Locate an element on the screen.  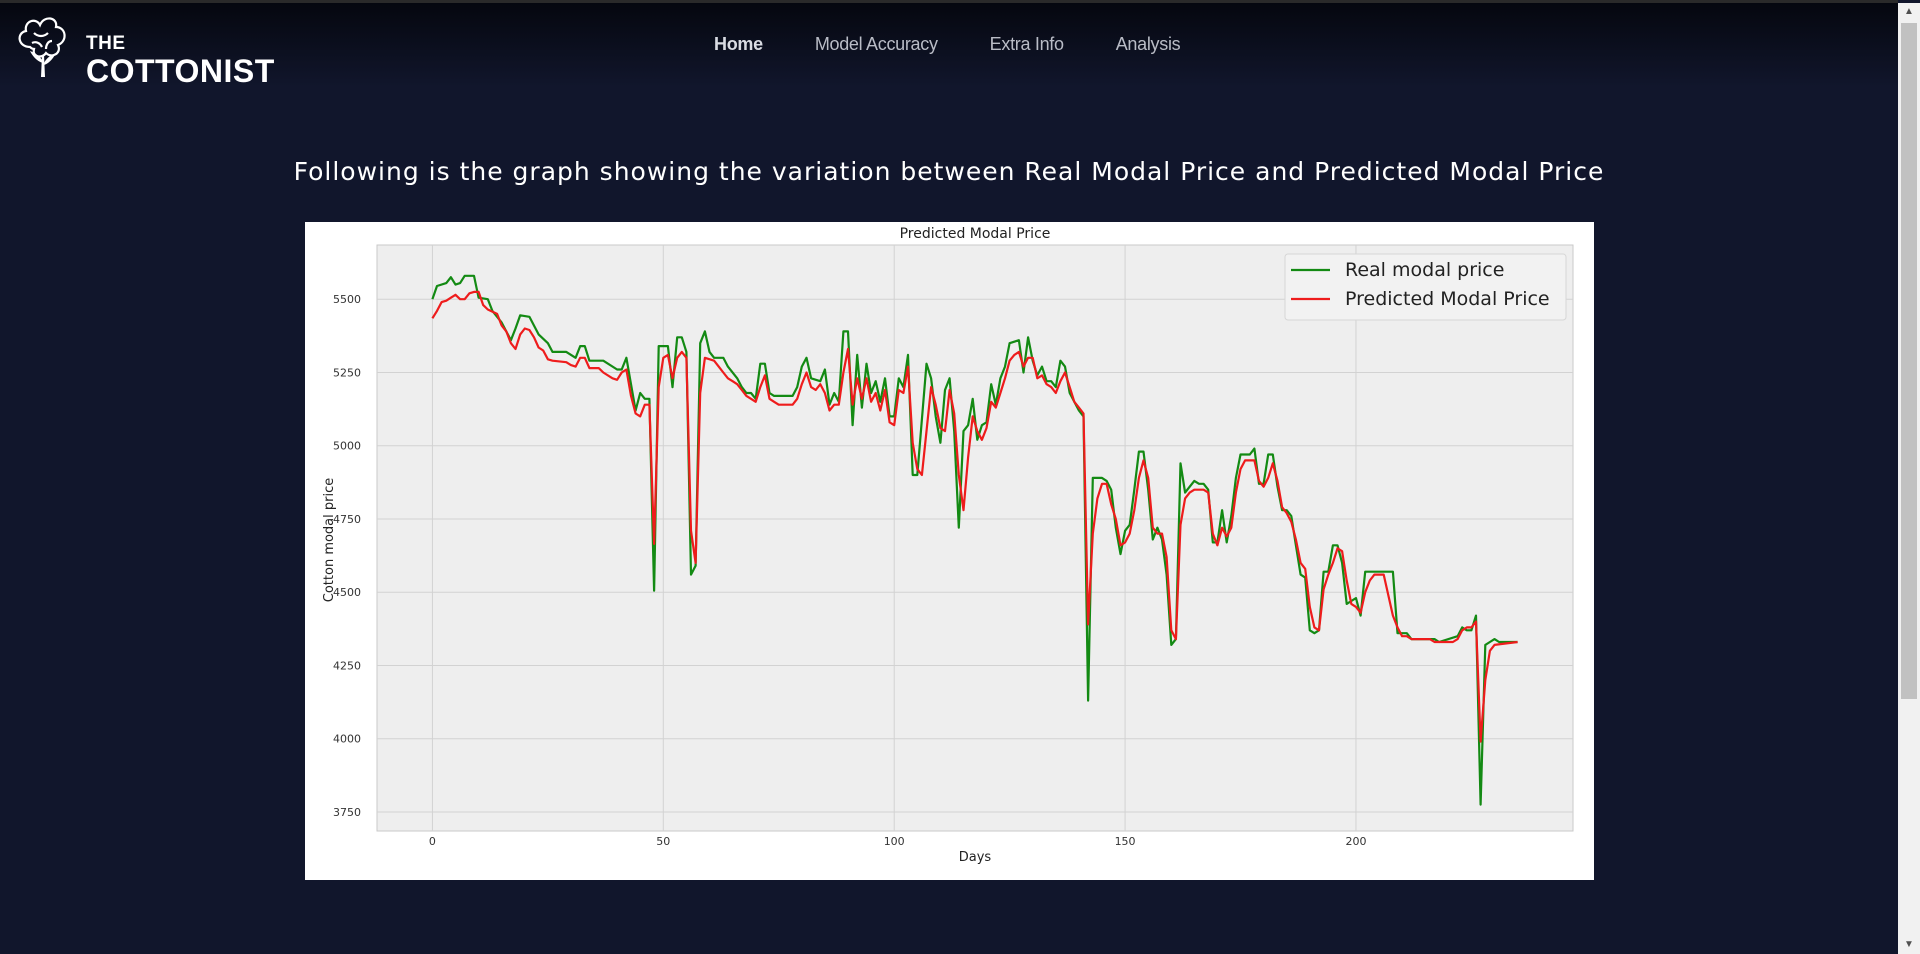
y-axis-label: Cotton modal price is located at coordinates (329, 540).